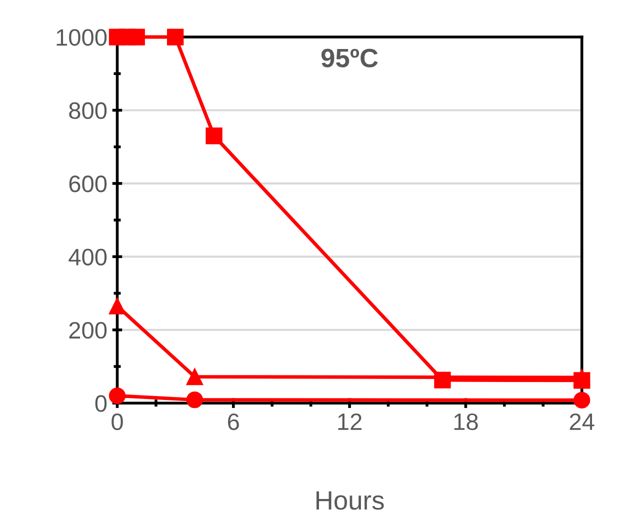 This screenshot has width=627, height=529. I want to click on y-tick-label: 200, so click(88, 330).